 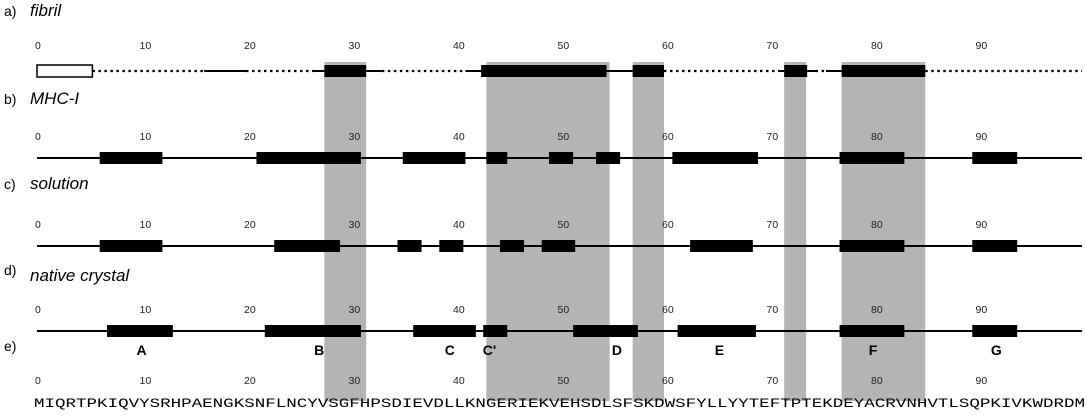 I want to click on panel-letter: d), so click(x=10, y=270).